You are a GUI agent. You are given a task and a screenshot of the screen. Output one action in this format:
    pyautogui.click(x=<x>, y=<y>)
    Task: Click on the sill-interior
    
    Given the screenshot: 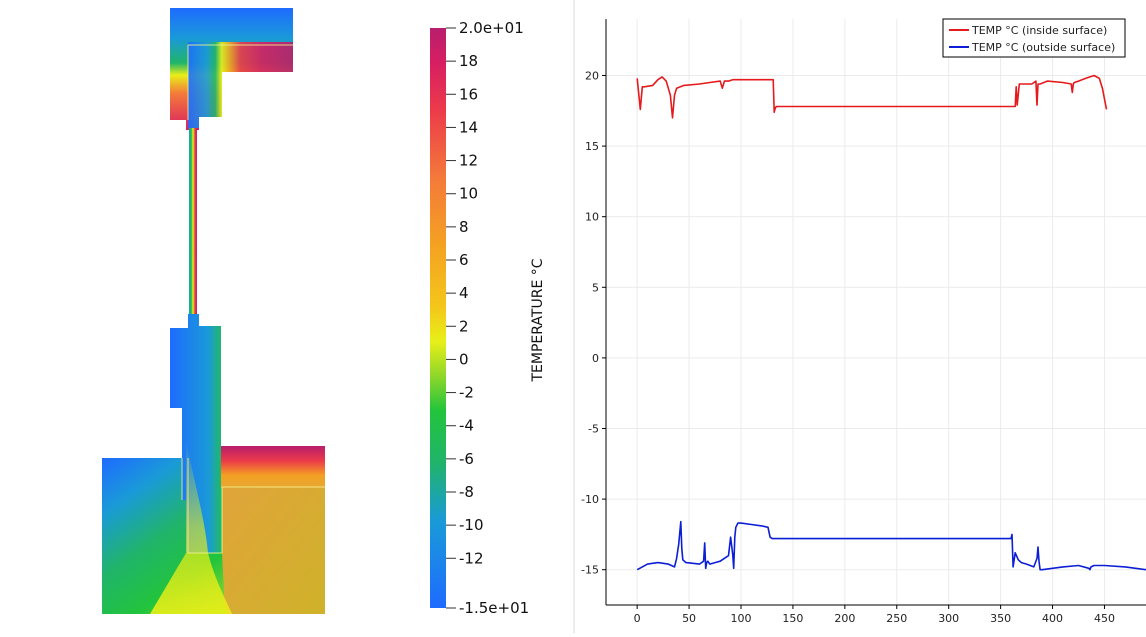 What is the action you would take?
    pyautogui.click(x=273, y=467)
    